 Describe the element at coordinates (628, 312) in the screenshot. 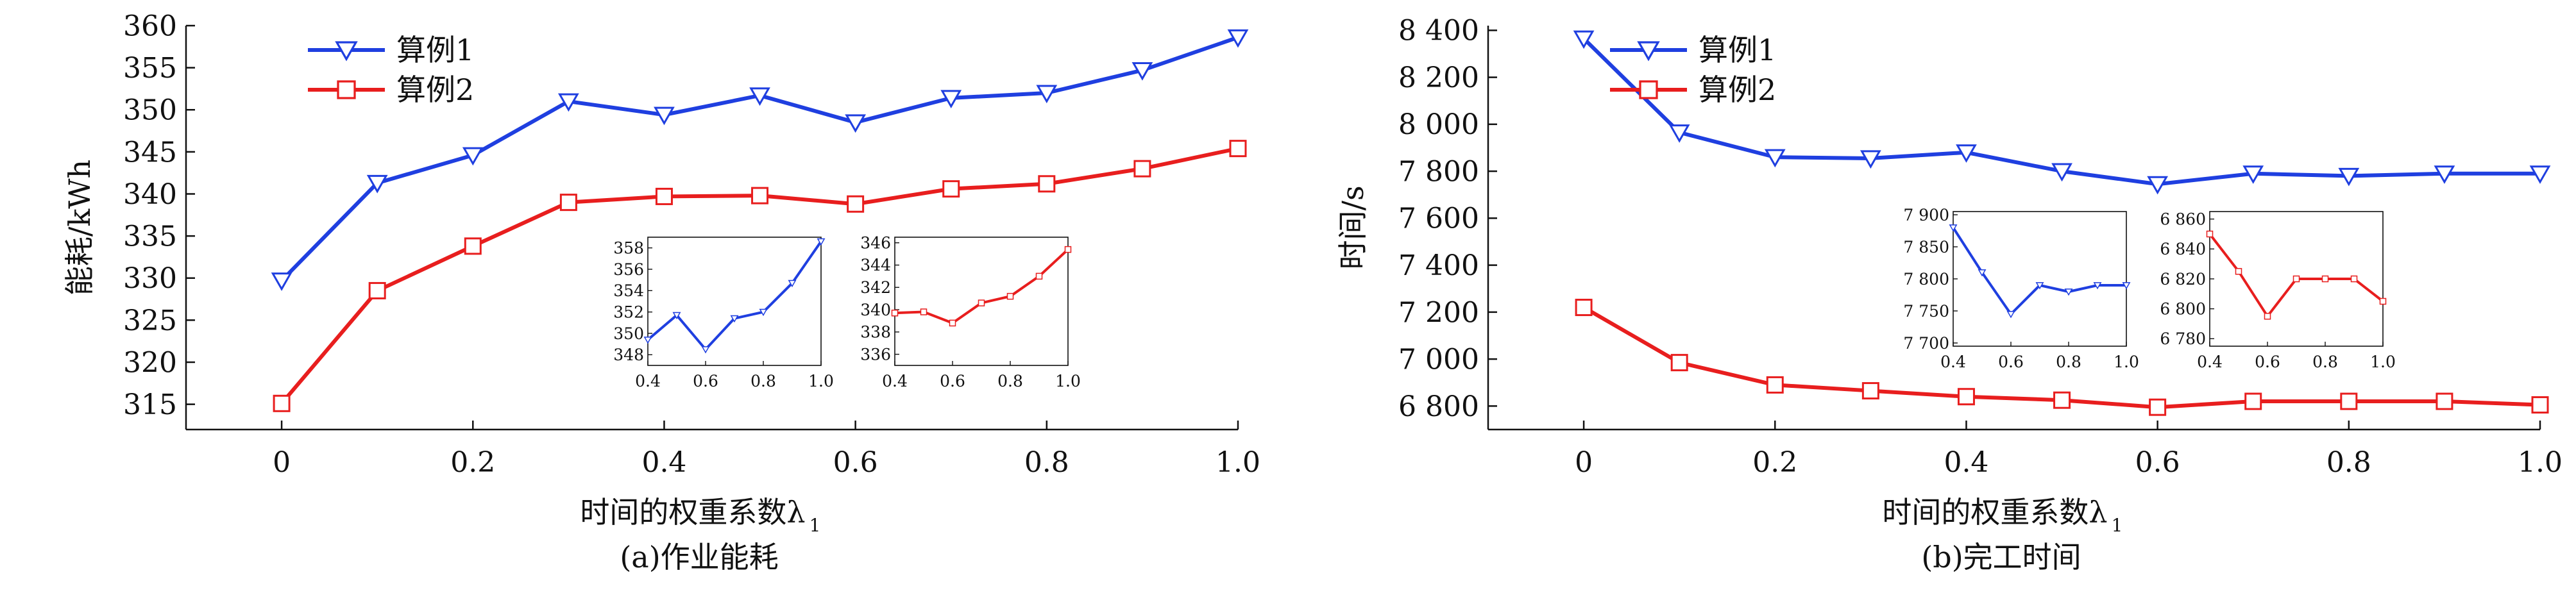

I see `inset-y-tick-label: 352` at that location.